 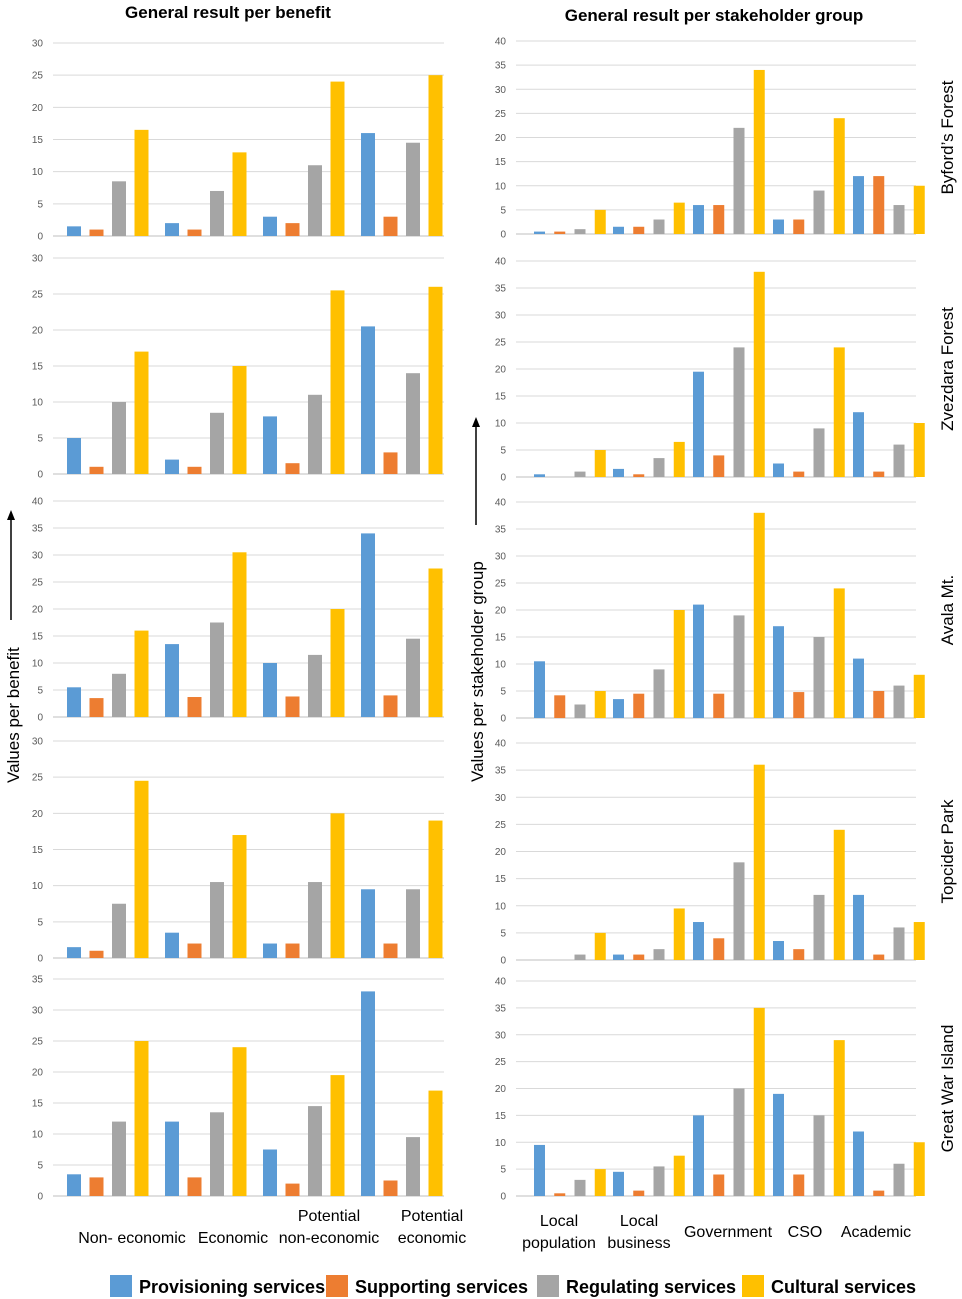 I want to click on bar-left-2-s0-c0, so click(x=74, y=702).